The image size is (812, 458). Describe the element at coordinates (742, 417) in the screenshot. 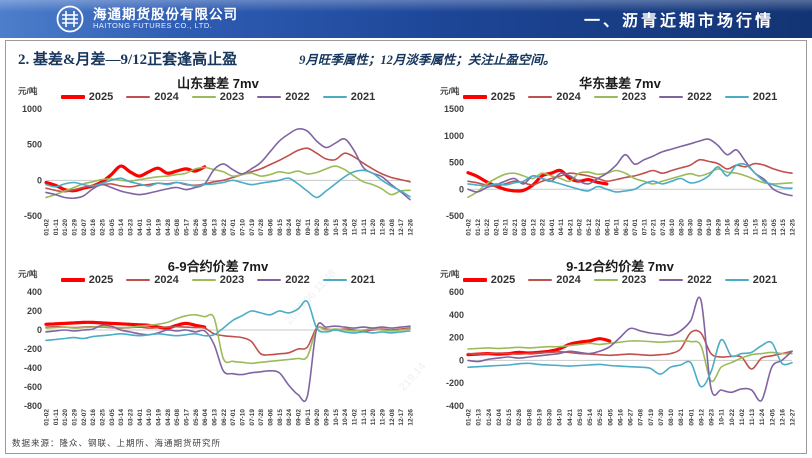

I see `x-tick-label: 11-02` at that location.